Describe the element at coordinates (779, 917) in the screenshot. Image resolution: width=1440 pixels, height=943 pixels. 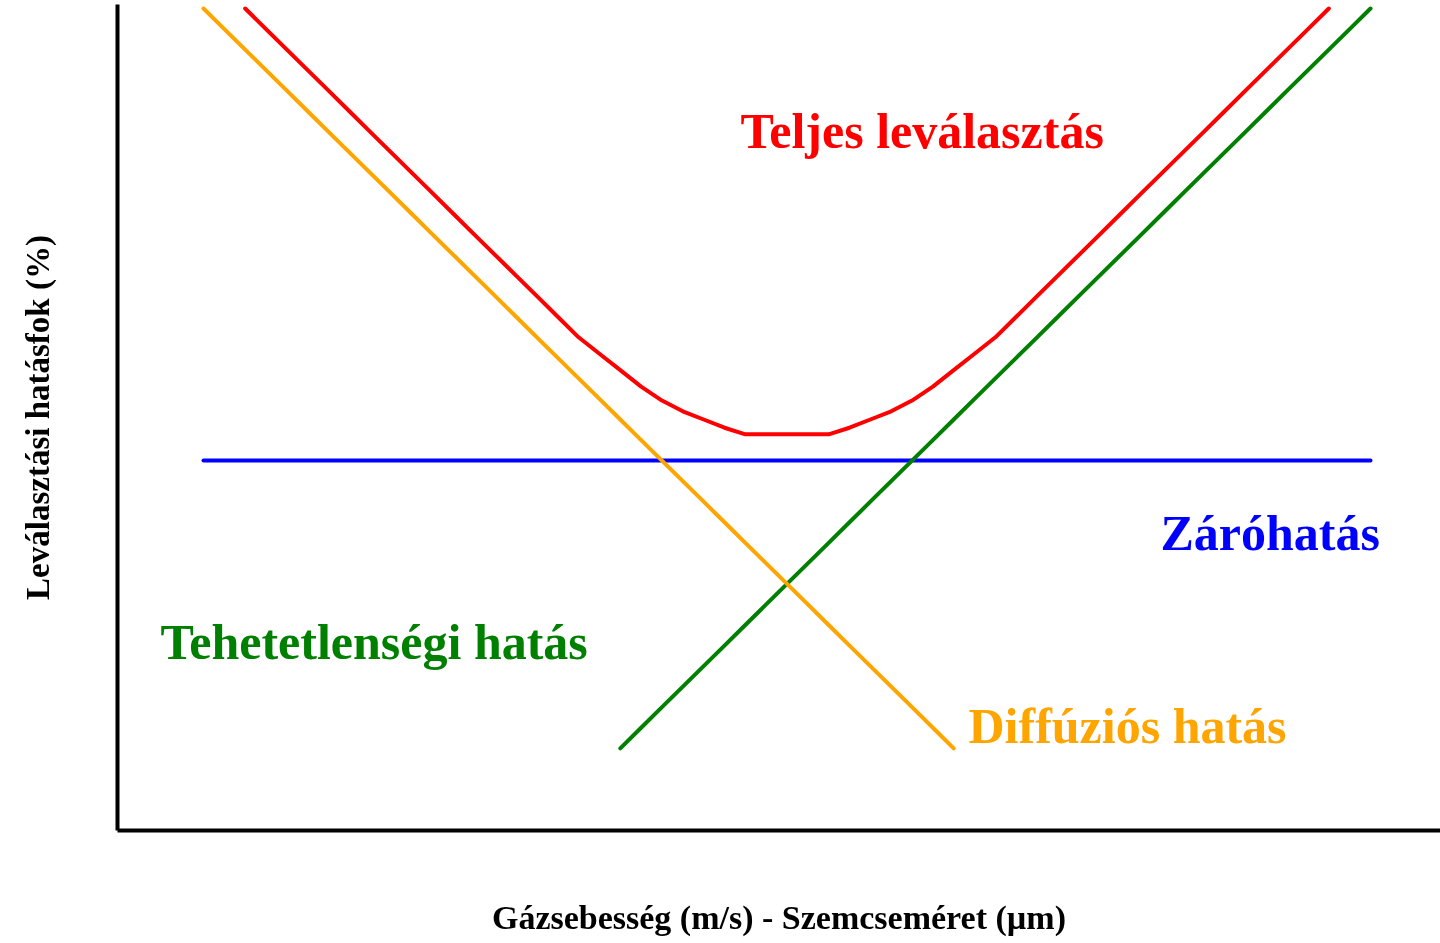
I see `x-axis-title: Gázsebesség (m/s) - Szemcseméret (µm)` at that location.